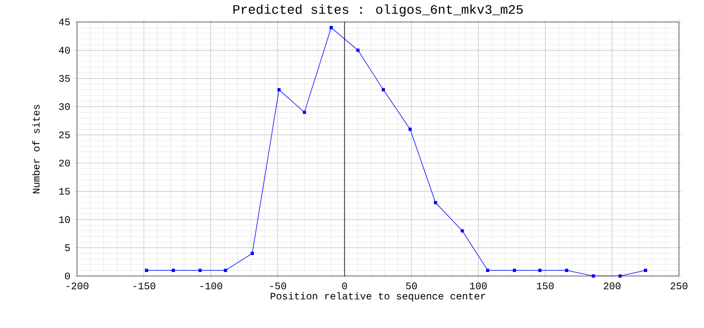 Image resolution: width=704 pixels, height=328 pixels. What do you see at coordinates (77, 286) in the screenshot?
I see `x-tick-label: -200` at bounding box center [77, 286].